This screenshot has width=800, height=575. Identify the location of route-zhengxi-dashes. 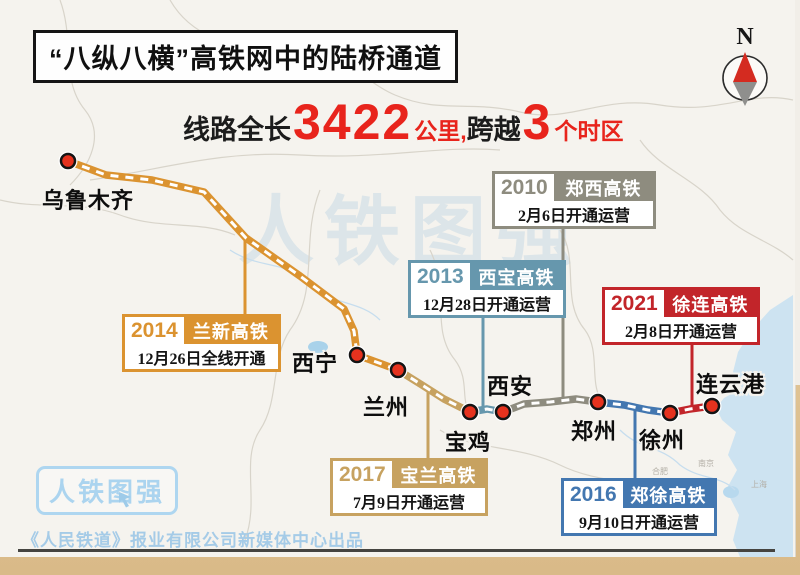
(550, 405).